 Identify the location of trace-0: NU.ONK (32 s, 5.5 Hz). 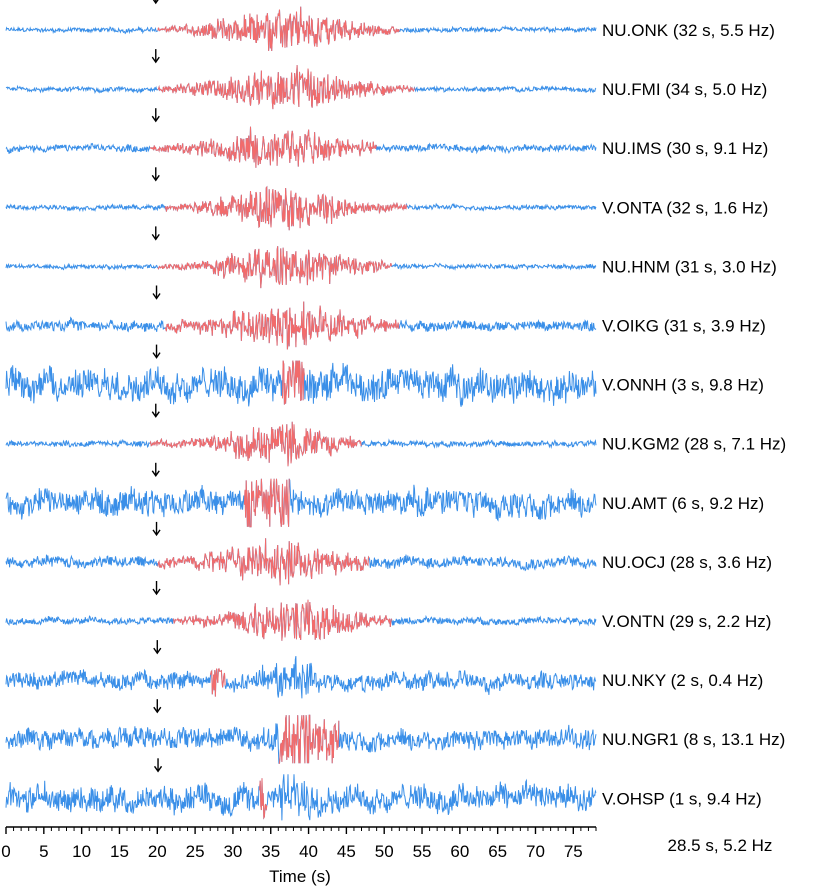
(390, 26).